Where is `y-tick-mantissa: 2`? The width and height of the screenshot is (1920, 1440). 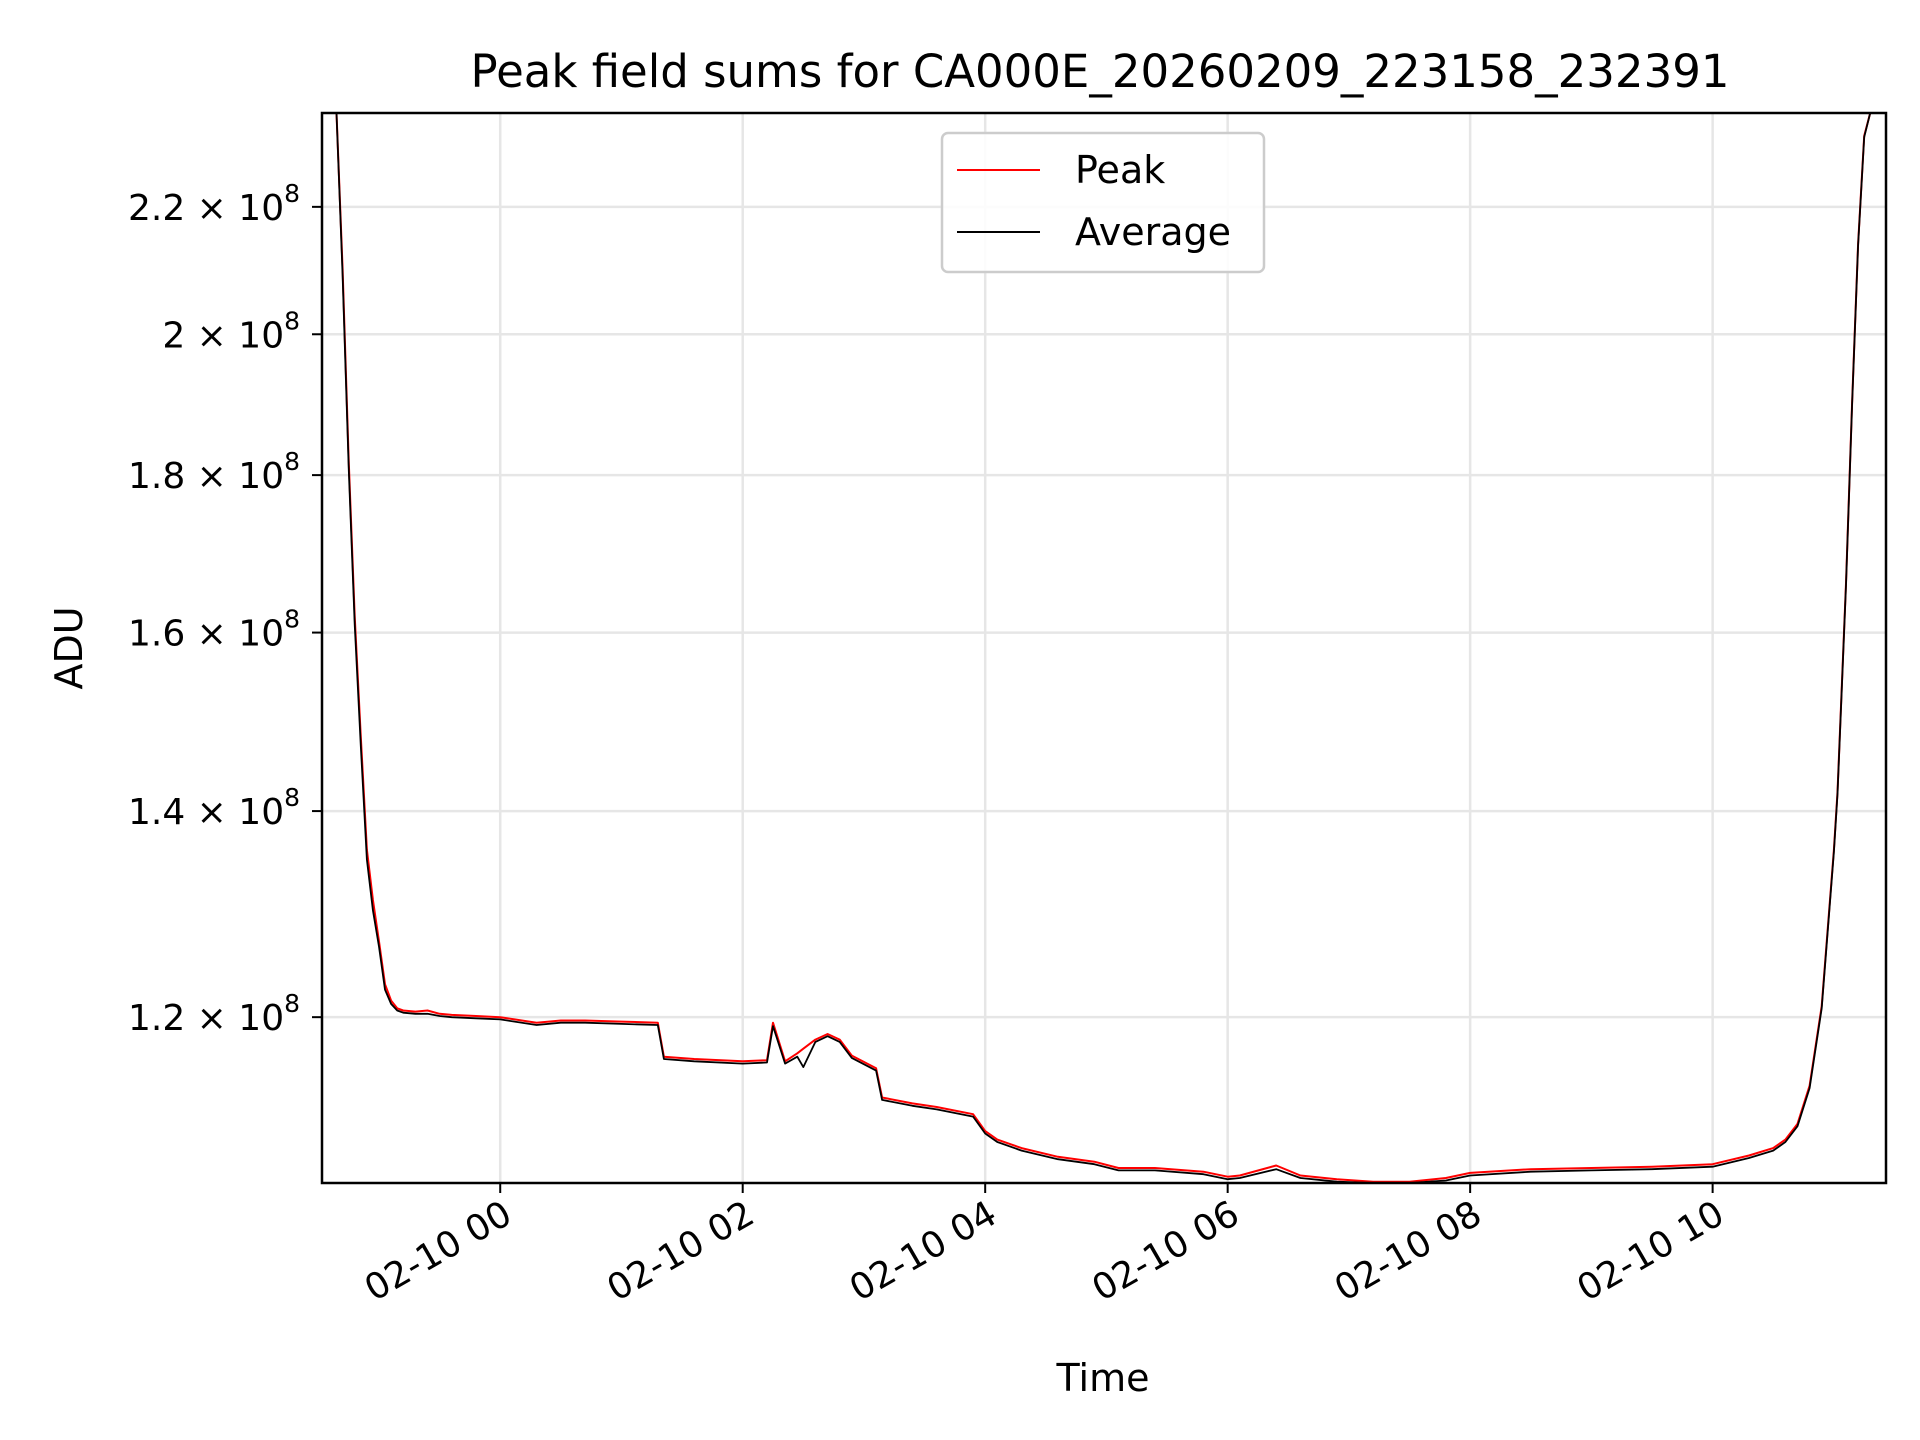
y-tick-mantissa: 2 is located at coordinates (173, 335).